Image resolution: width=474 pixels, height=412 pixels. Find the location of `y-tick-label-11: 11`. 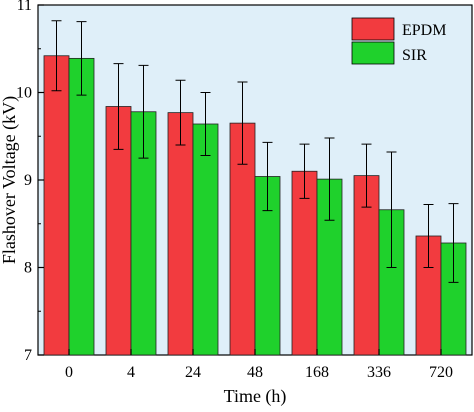

y-tick-label-11: 11 is located at coordinates (24, 7).